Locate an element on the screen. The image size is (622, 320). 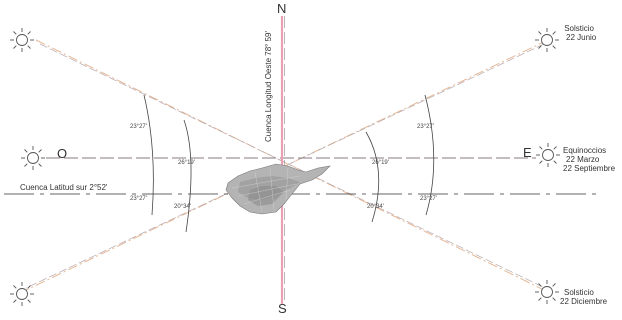
angle-left-lower: 23°27' is located at coordinates (138, 199).